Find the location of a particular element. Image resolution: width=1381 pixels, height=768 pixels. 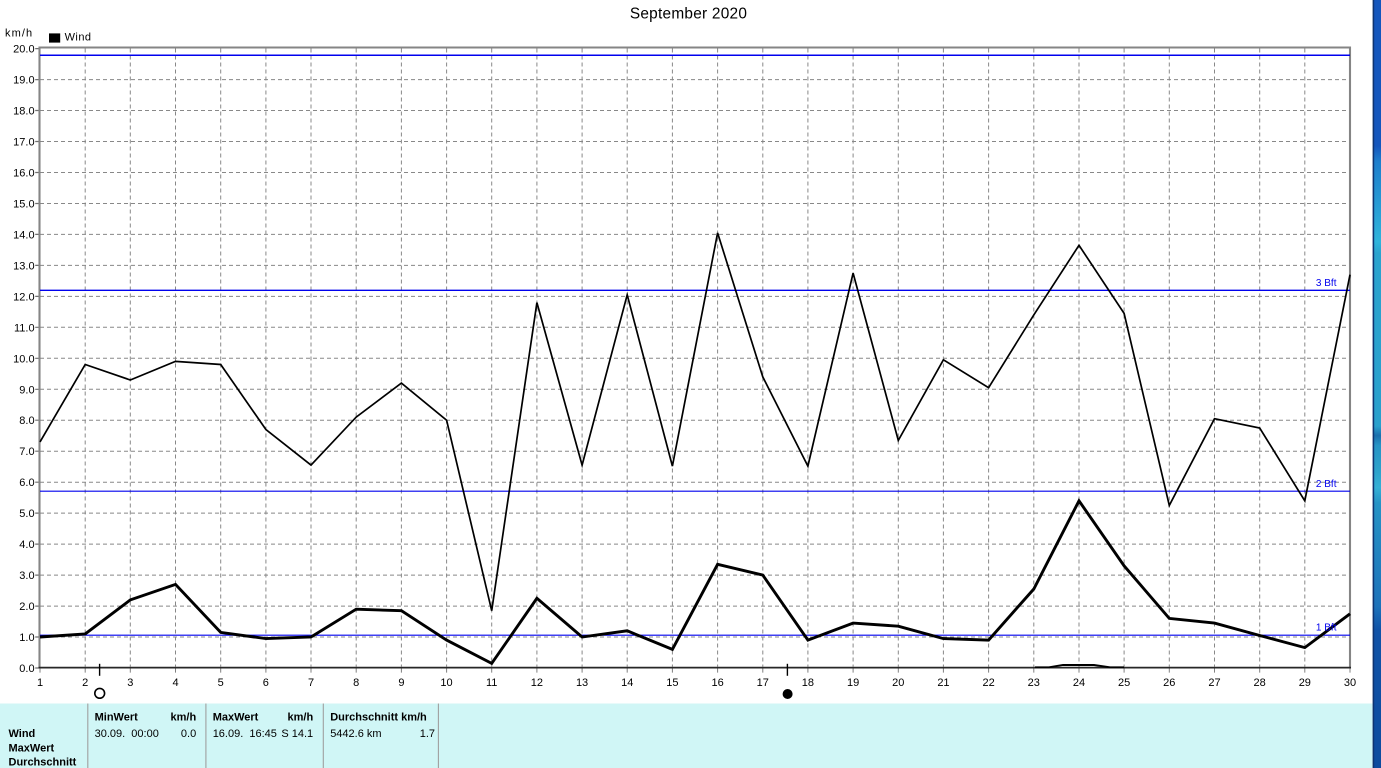

svg-text: 17 is located at coordinates (763, 683).